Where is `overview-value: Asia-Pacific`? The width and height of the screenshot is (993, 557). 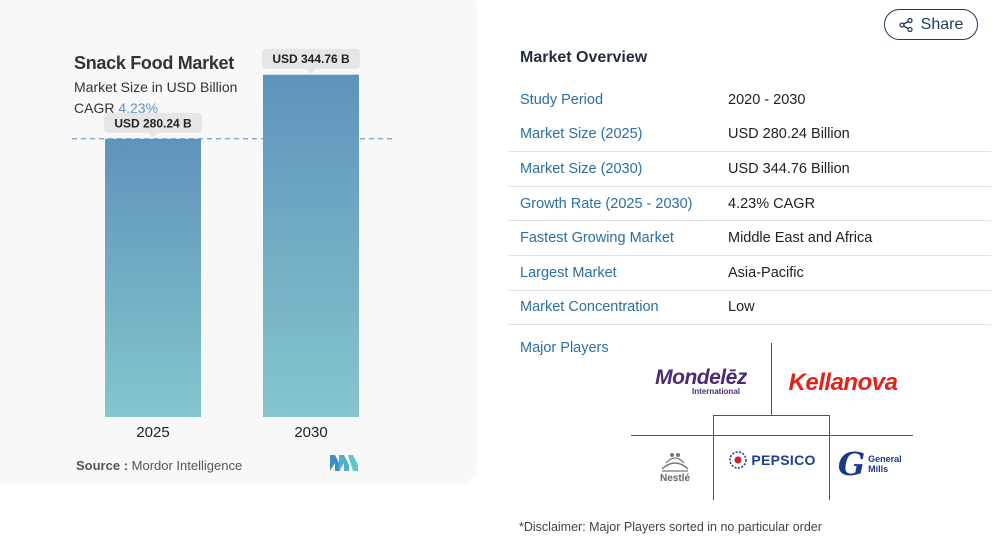 overview-value: Asia-Pacific is located at coordinates (766, 272).